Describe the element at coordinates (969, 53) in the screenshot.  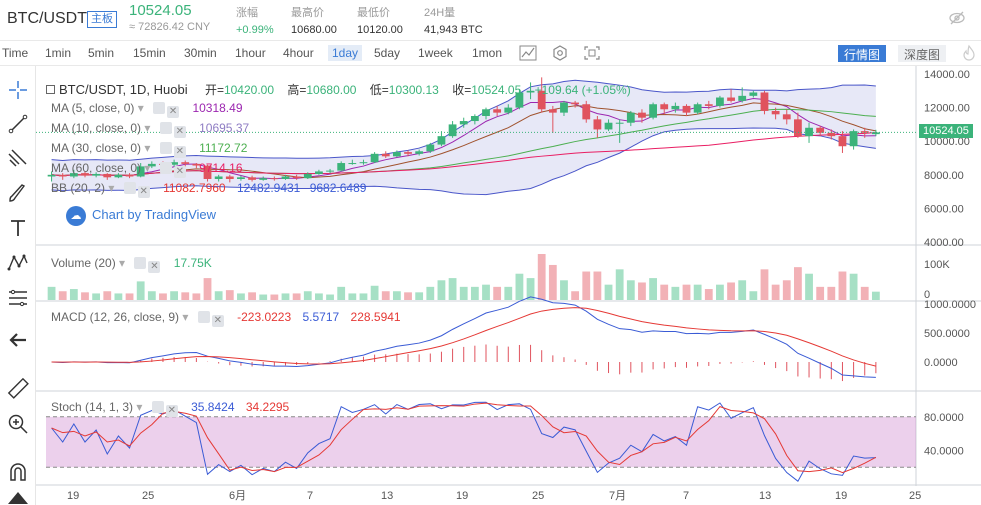
I see `theme-flame-icon` at that location.